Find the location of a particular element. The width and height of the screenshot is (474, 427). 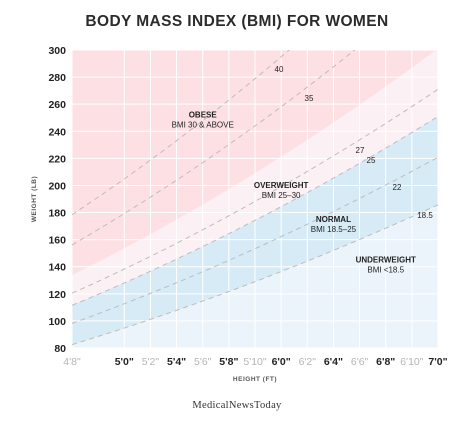

x-tick-label: 6'10" is located at coordinates (412, 362).